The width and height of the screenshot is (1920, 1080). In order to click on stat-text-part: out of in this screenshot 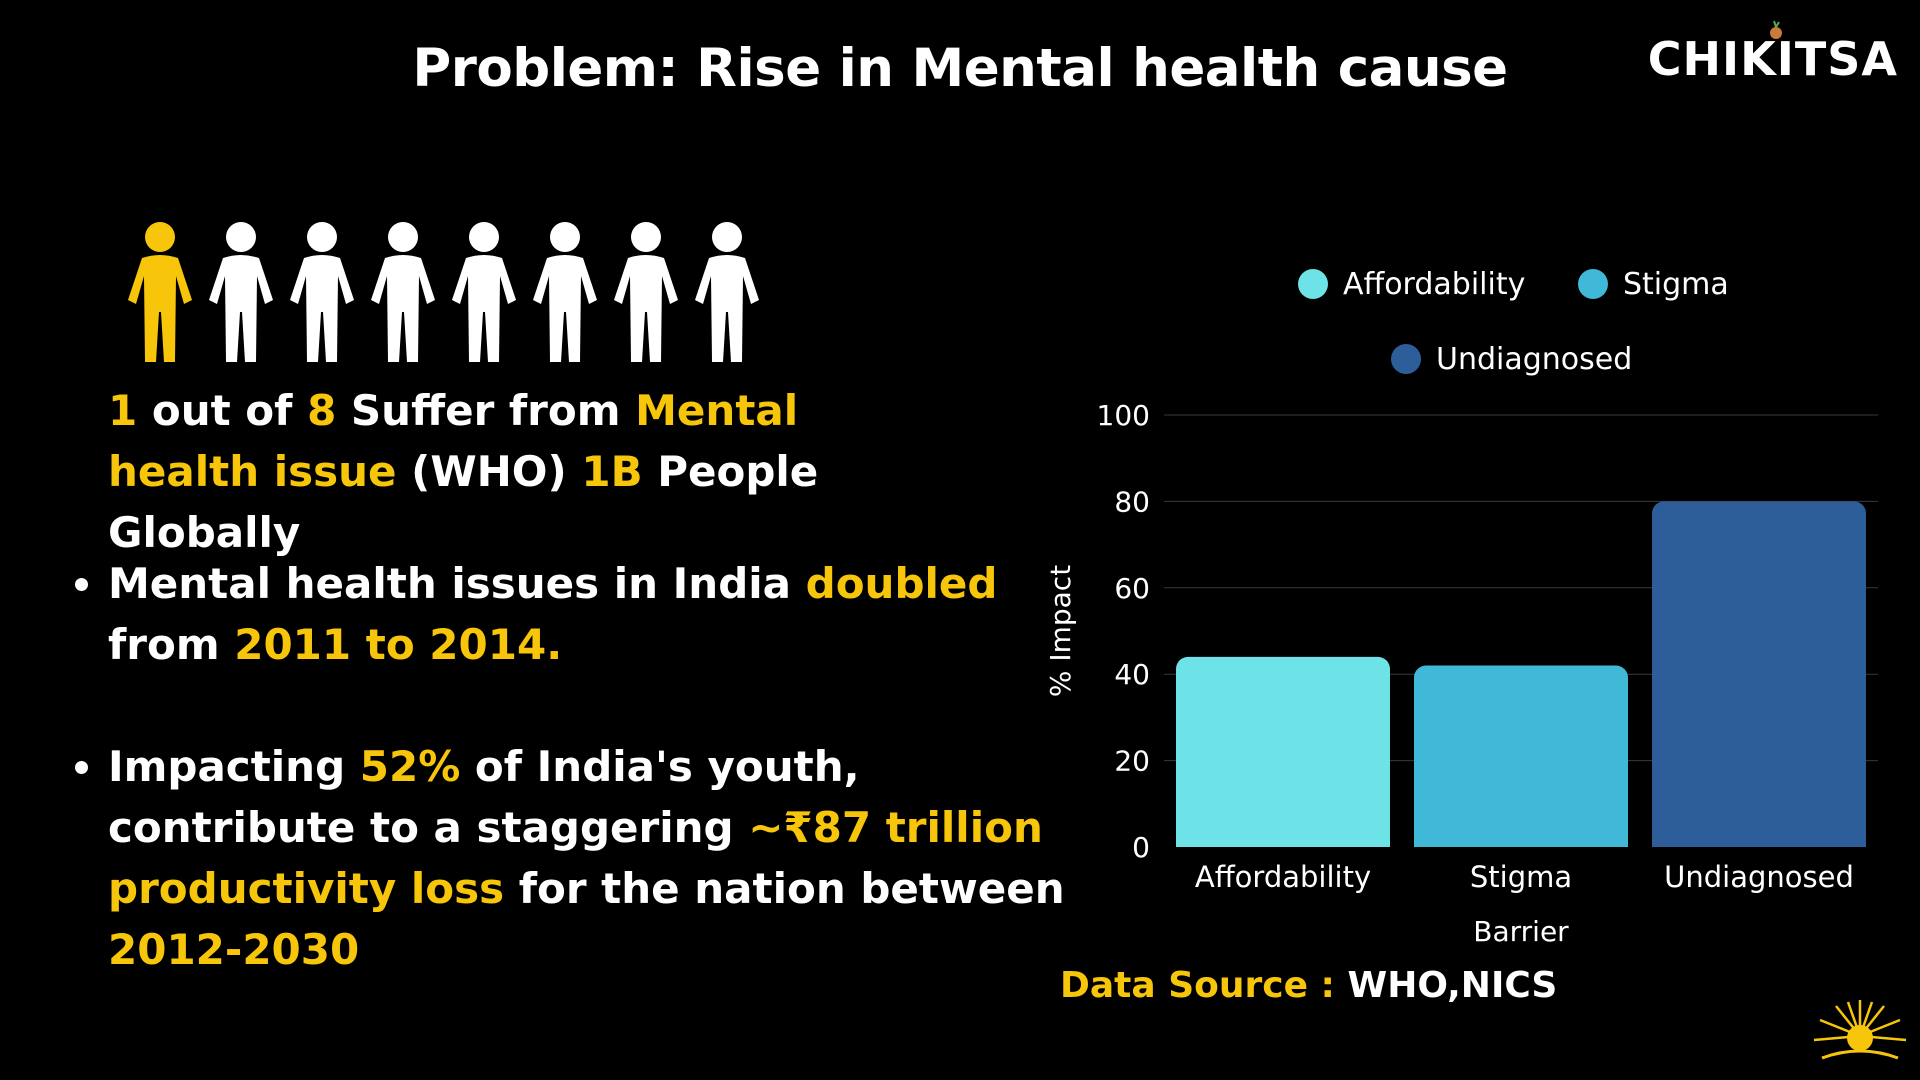, I will do `click(222, 410)`.